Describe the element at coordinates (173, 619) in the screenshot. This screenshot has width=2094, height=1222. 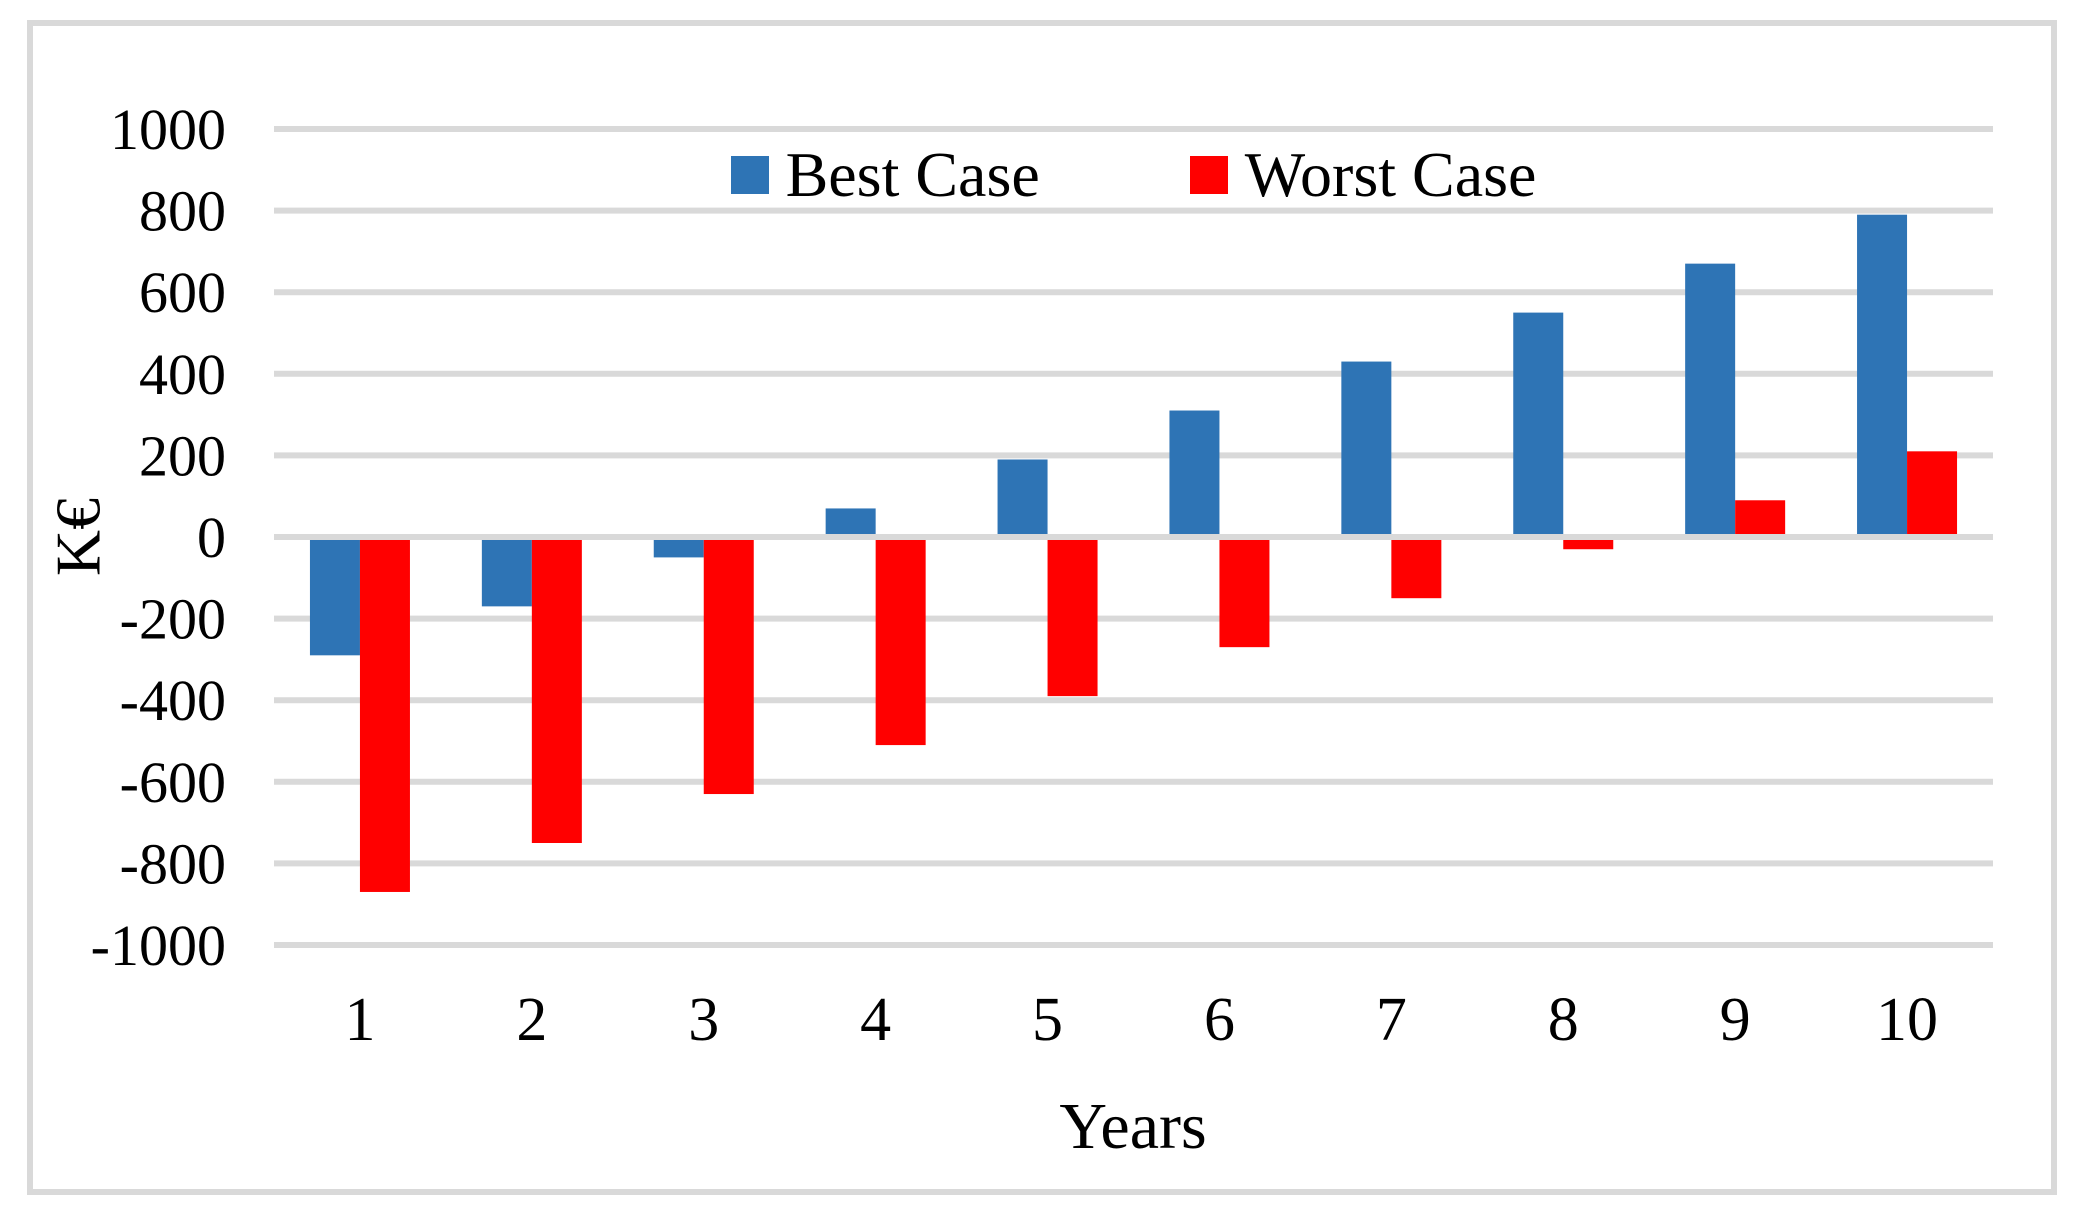
I see `y-tick-label--200: -200` at that location.